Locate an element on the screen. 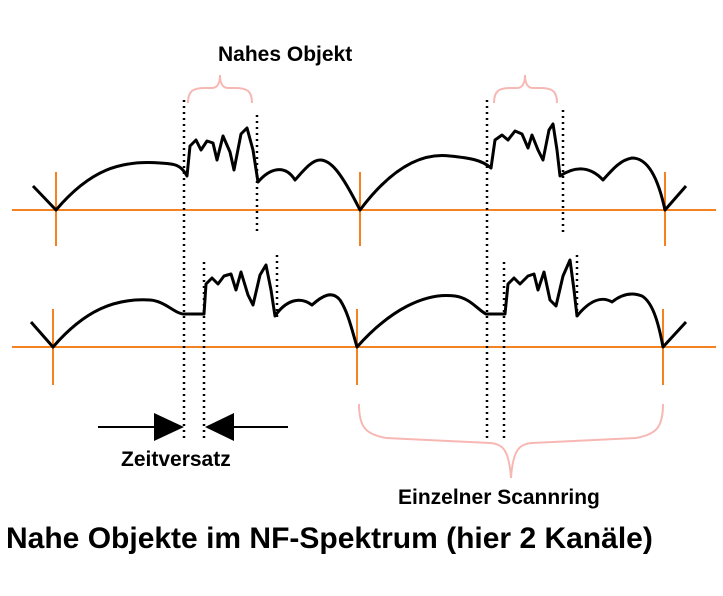 The image size is (723, 596). near-object-label: Nahes Objekt is located at coordinates (285, 54).